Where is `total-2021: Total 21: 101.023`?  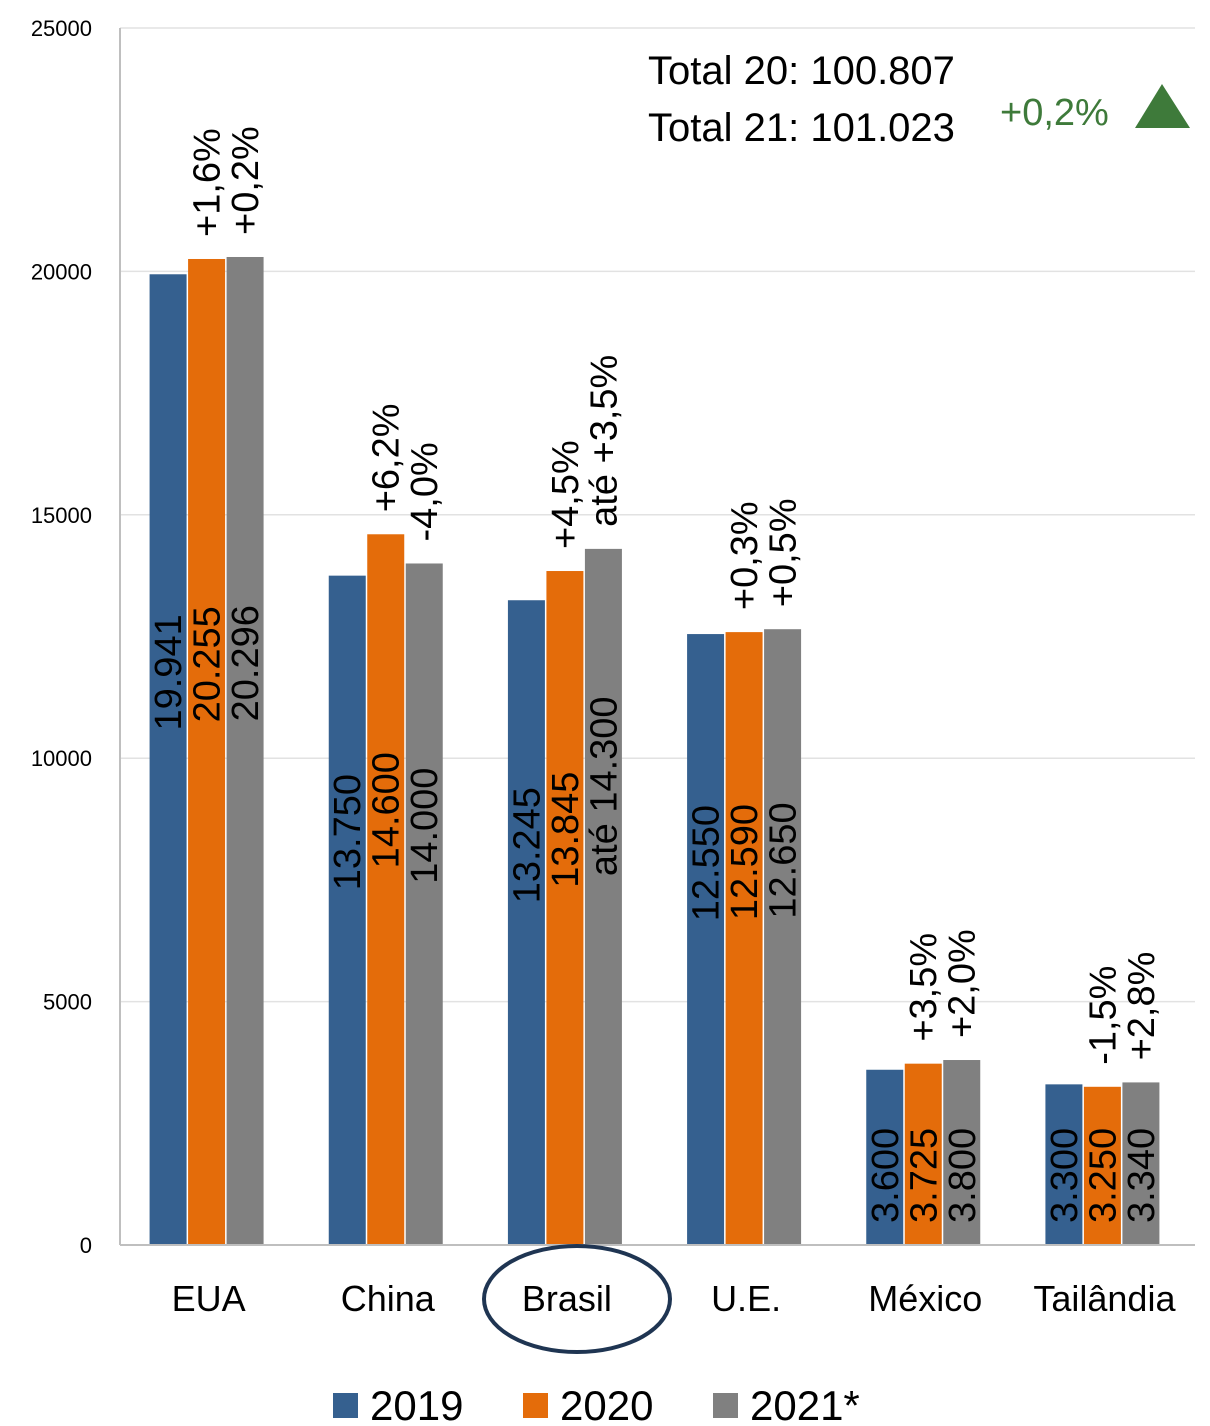 total-2021: Total 21: 101.023 is located at coordinates (801, 128).